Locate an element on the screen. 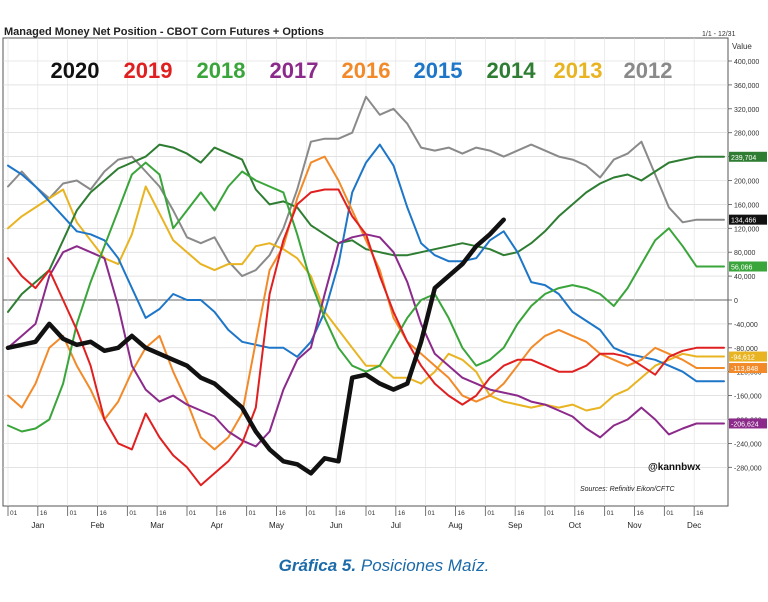 Image resolution: width=768 pixels, height=602 pixels. y-tick-label: -160,000 is located at coordinates (748, 397).